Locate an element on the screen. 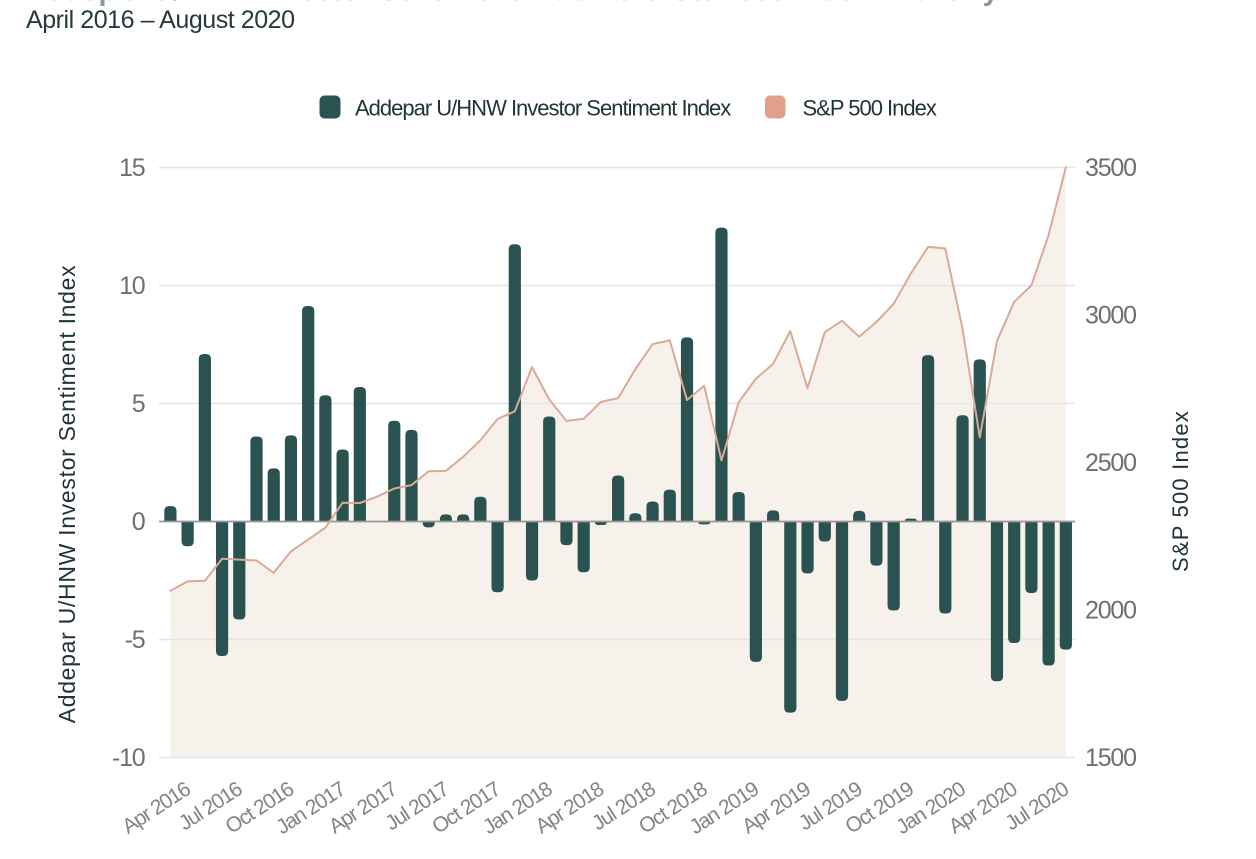  svg-text: 2000 is located at coordinates (1110, 611).